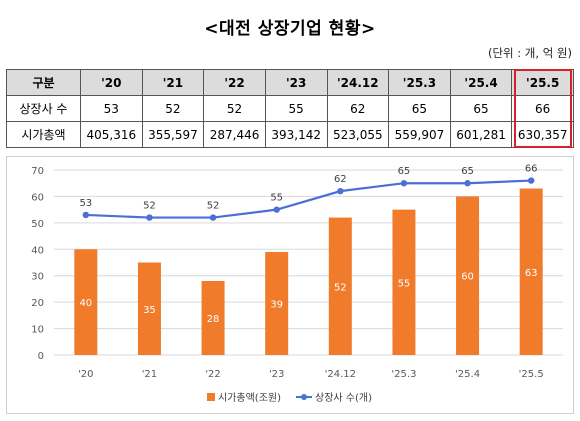  What do you see at coordinates (211, 397) in the screenshot?
I see `legend-swatch-bar` at bounding box center [211, 397].